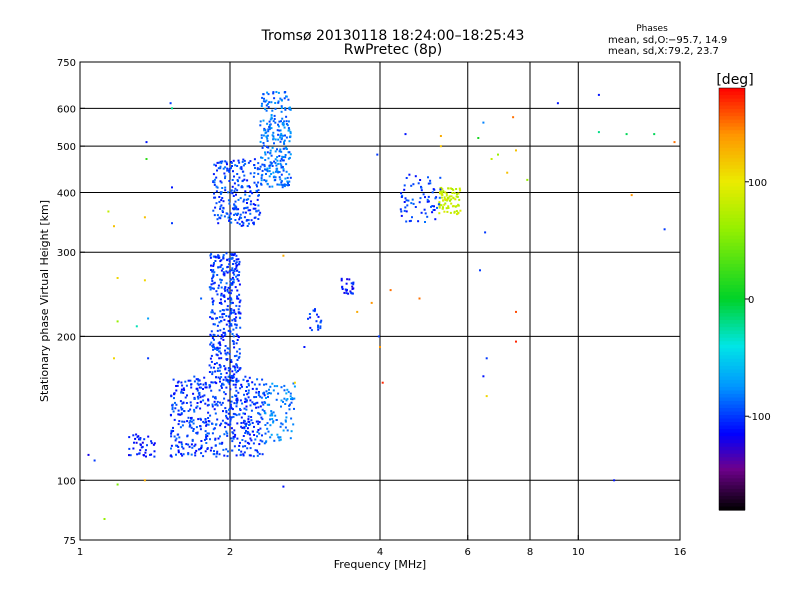 This screenshot has width=800, height=600. I want to click on colorbar-gradient, so click(732, 299).